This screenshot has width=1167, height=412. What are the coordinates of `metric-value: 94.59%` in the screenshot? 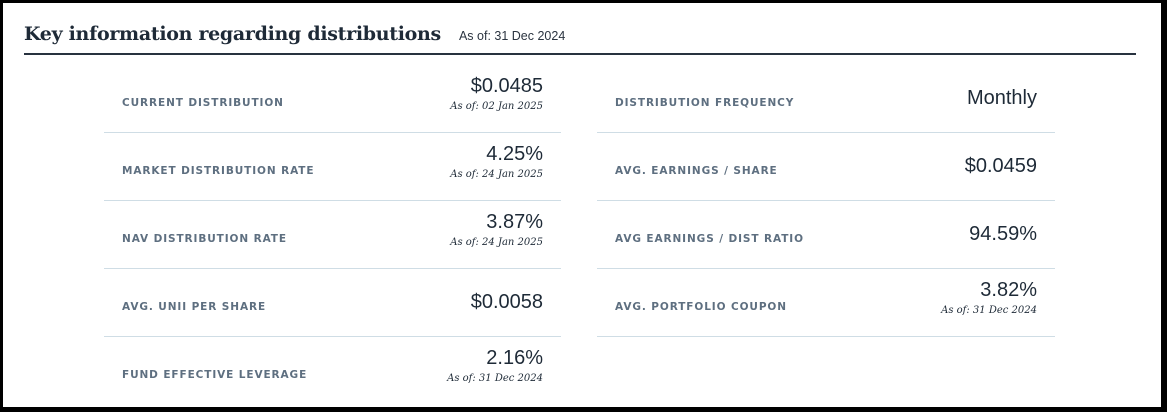 It's located at (1003, 234).